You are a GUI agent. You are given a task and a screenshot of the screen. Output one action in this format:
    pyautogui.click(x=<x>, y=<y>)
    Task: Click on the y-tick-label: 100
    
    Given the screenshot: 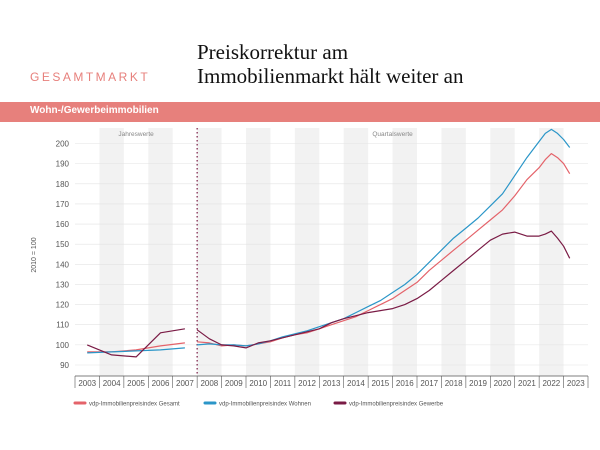 What is the action you would take?
    pyautogui.click(x=63, y=345)
    